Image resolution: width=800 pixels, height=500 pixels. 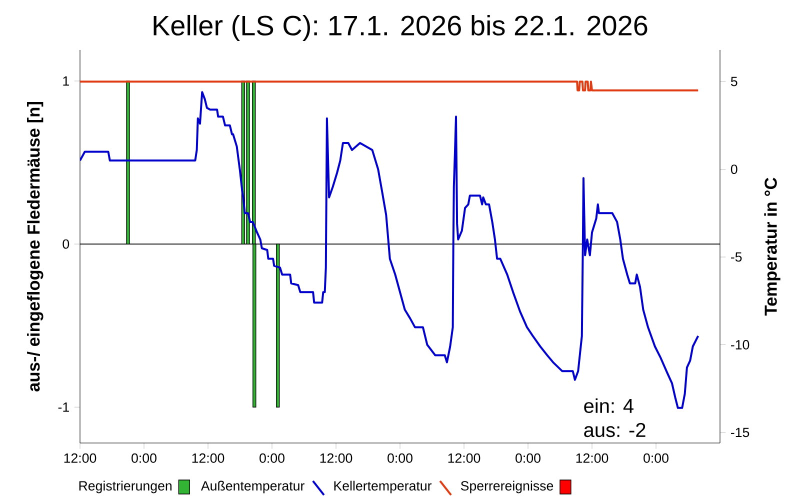 I want to click on y2-tick-label: 0, so click(x=734, y=169).